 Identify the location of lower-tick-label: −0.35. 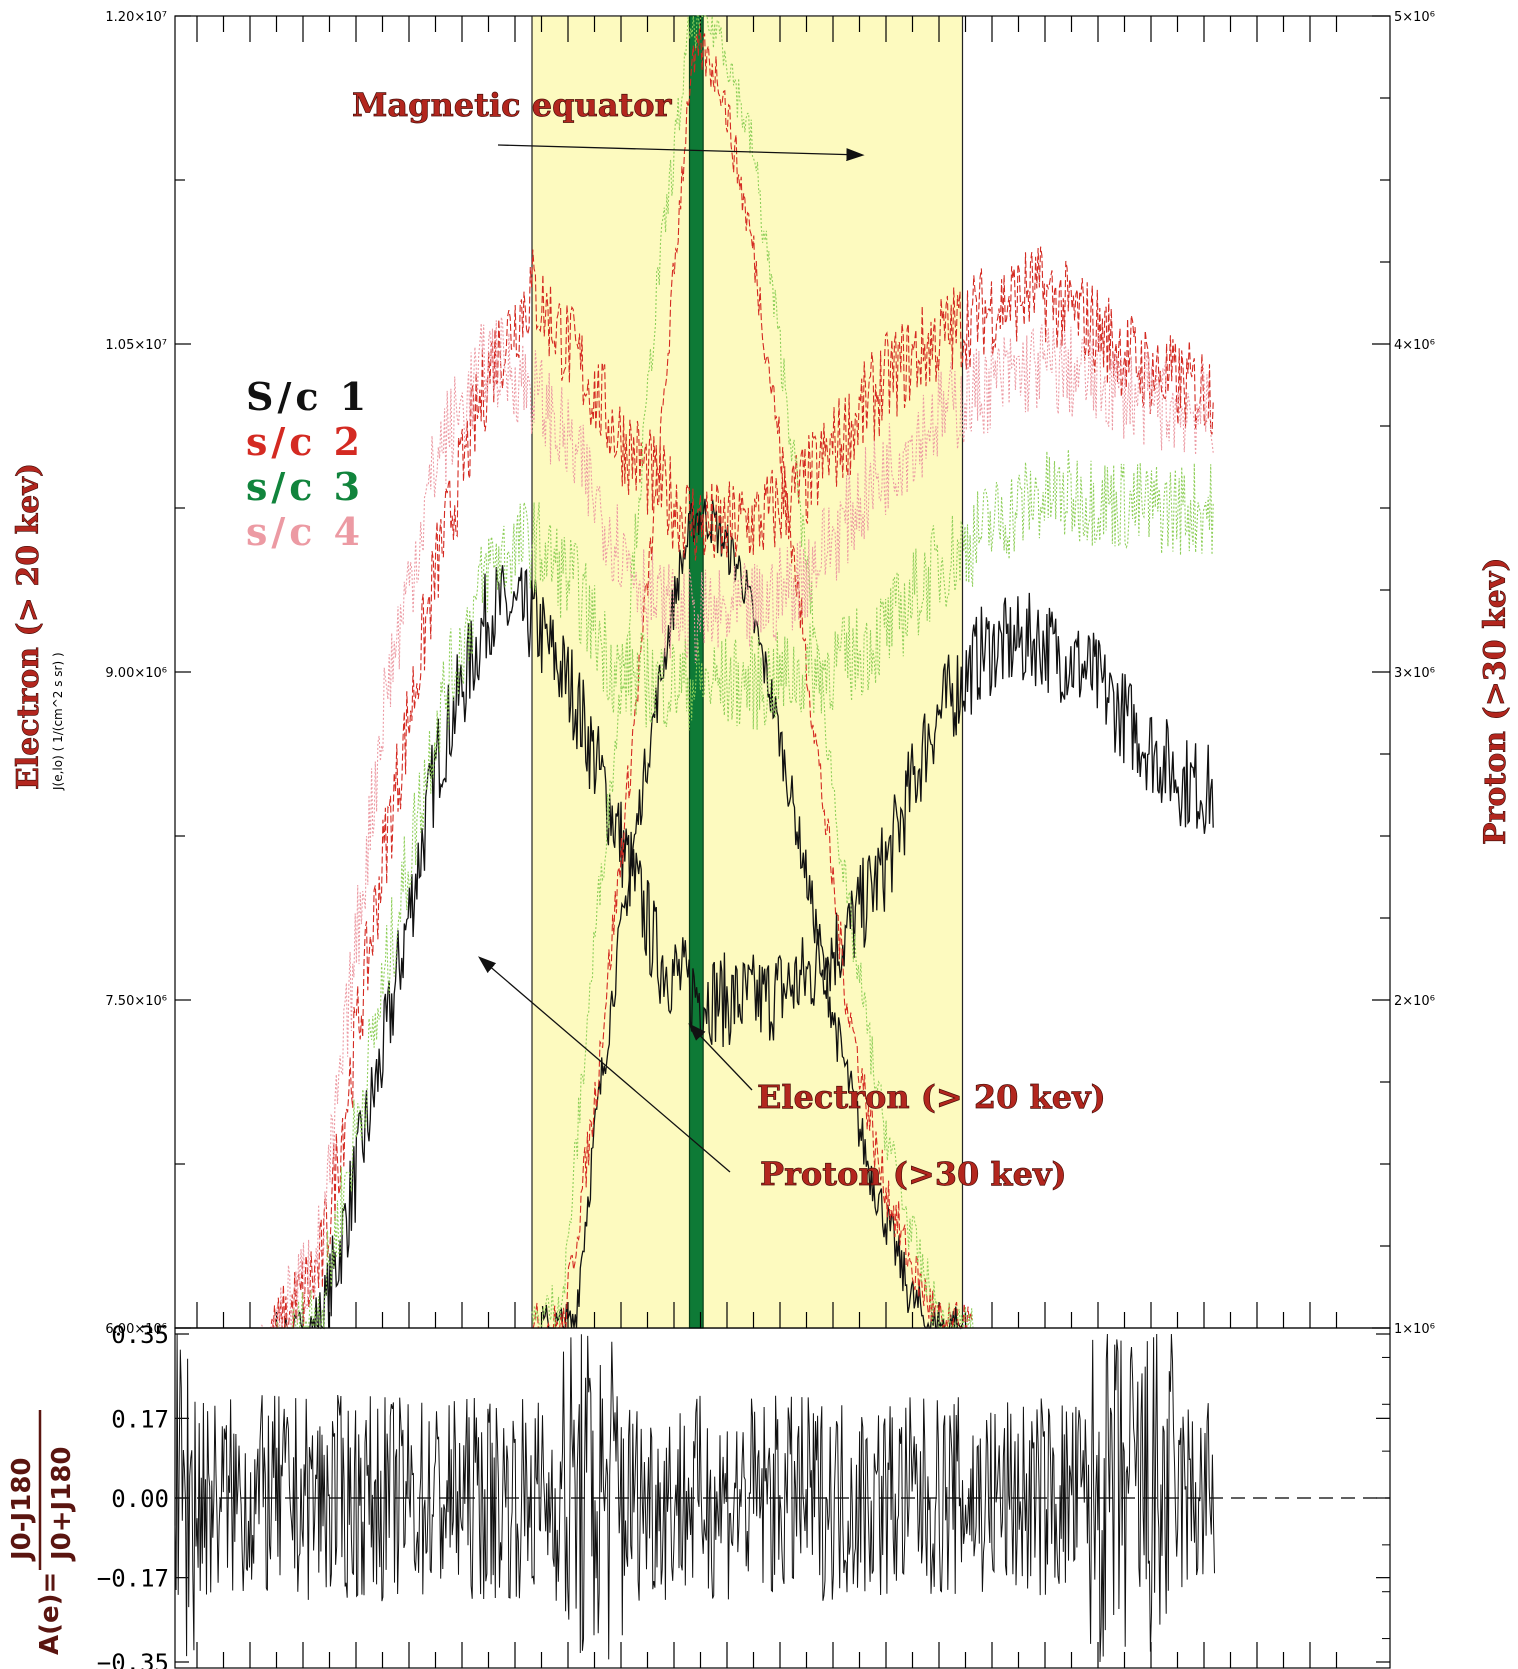
(133, 1659).